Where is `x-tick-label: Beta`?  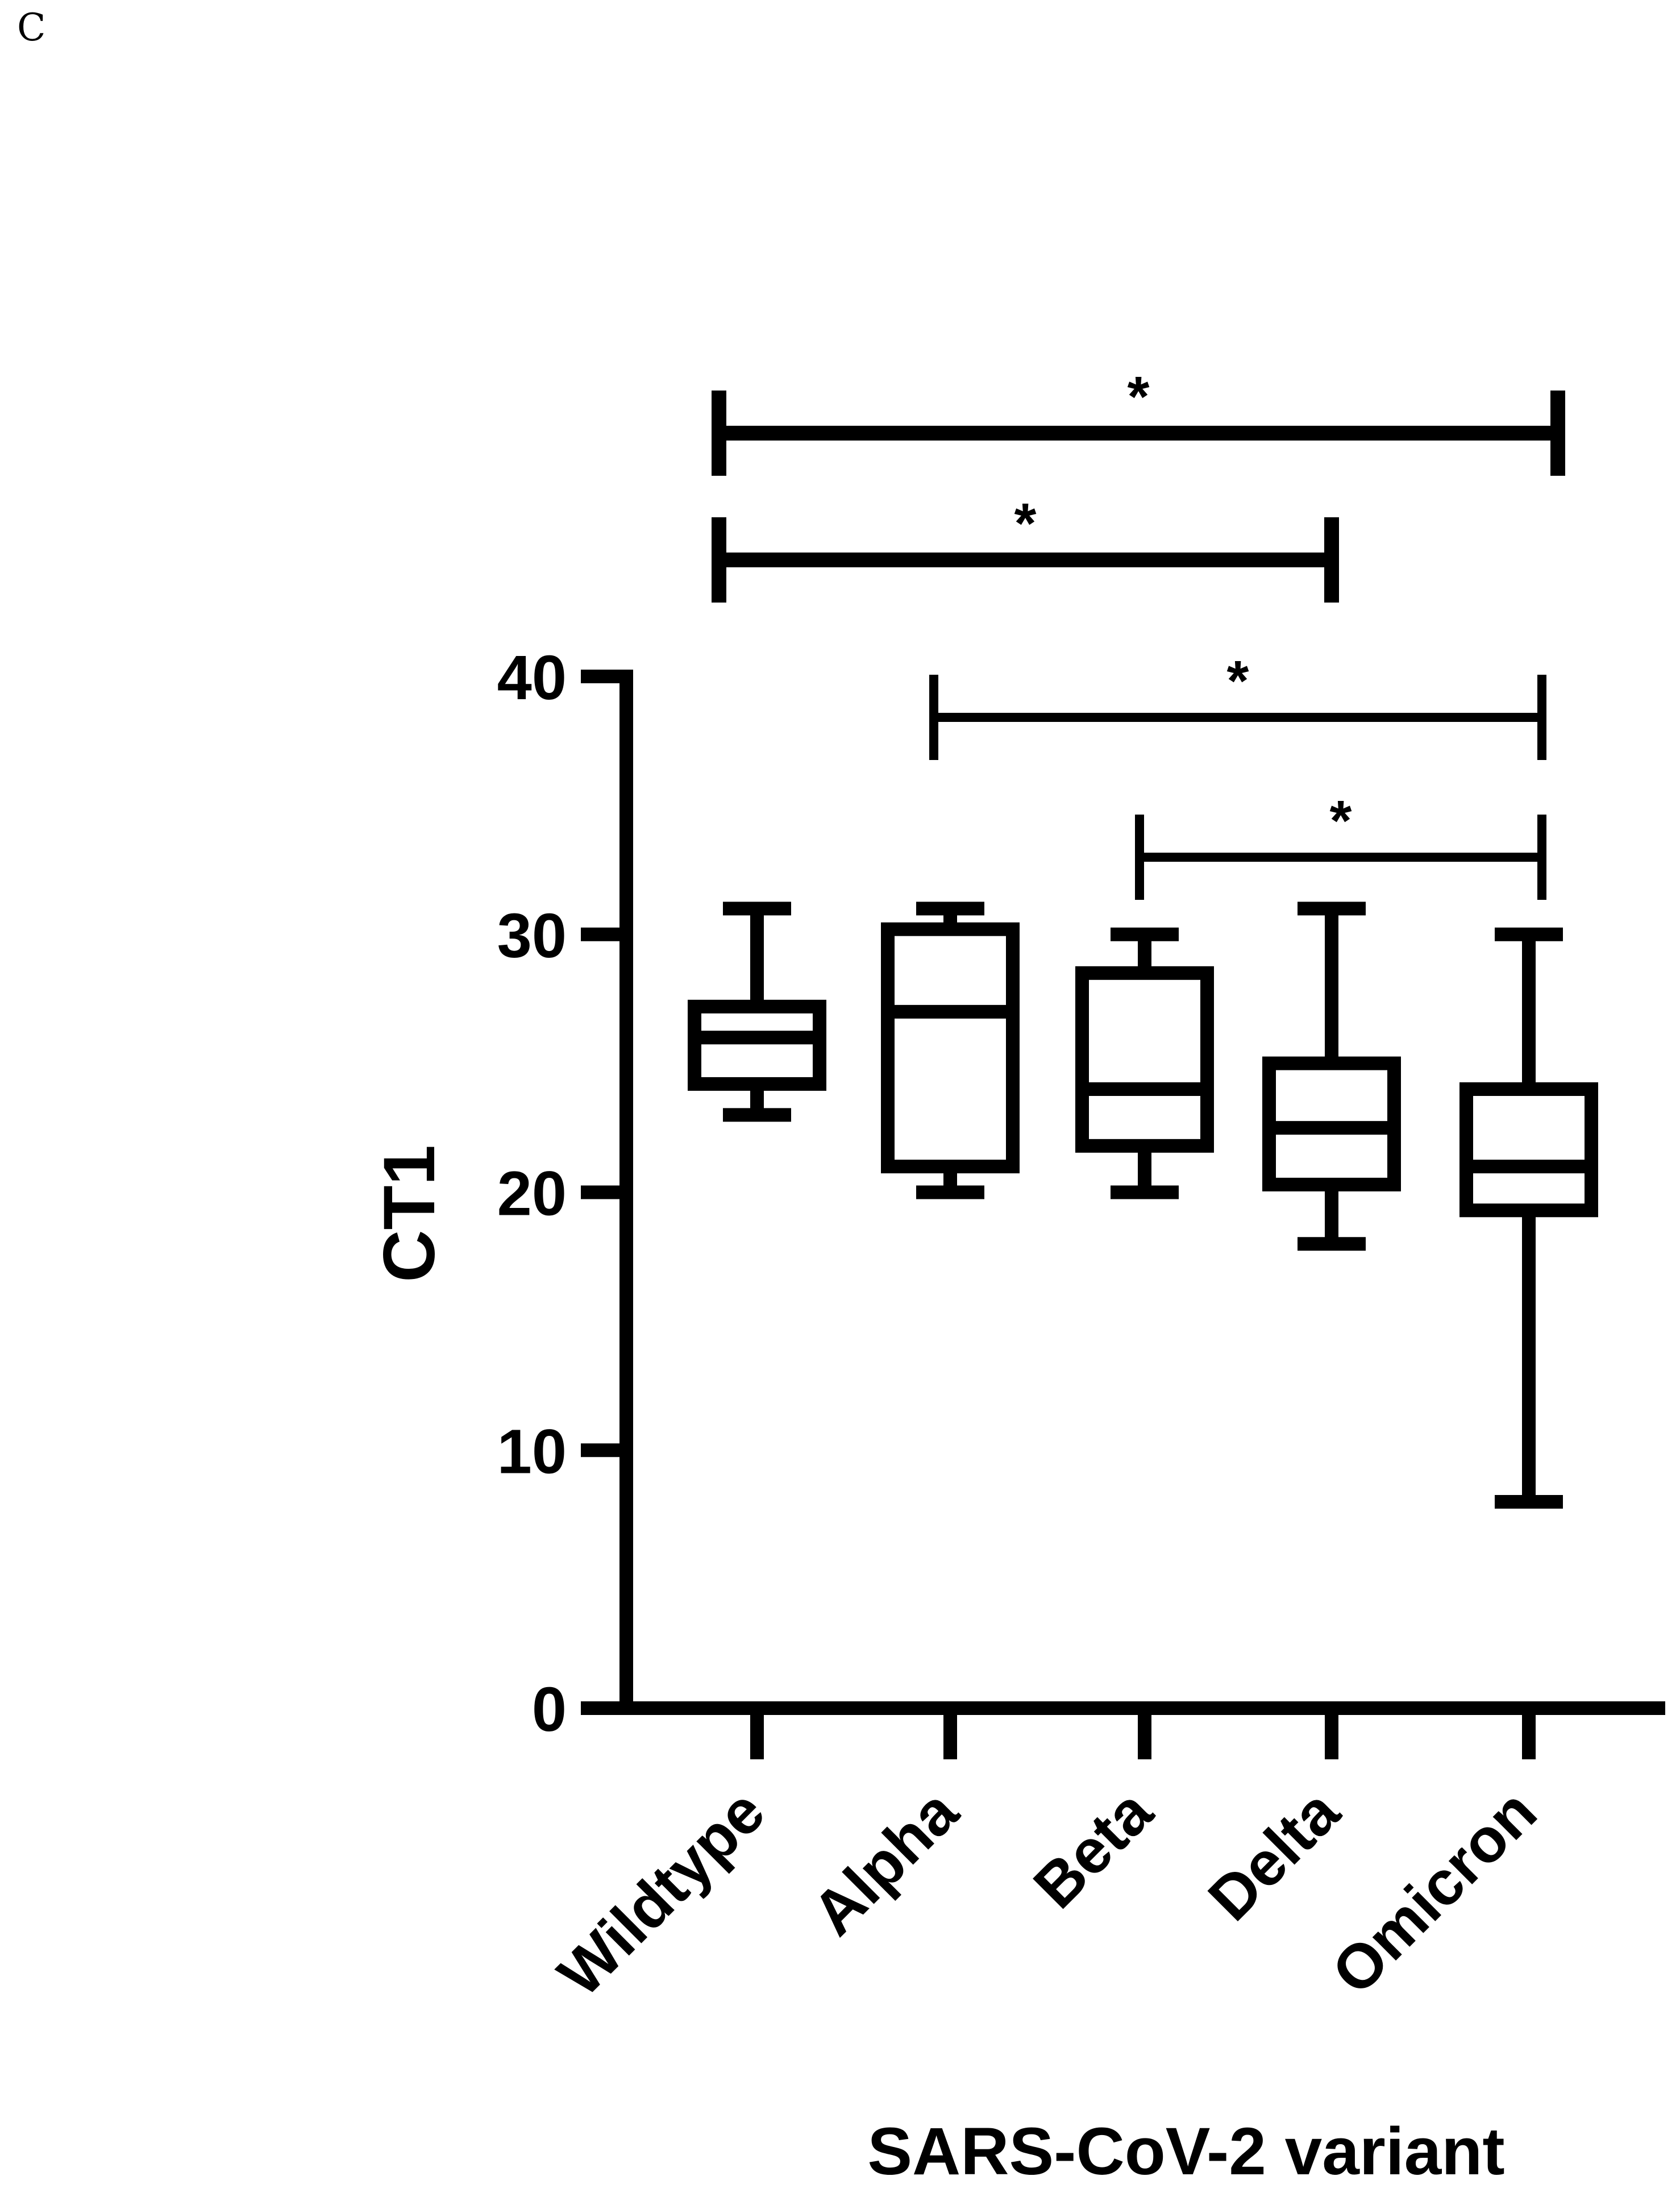 x-tick-label: Beta is located at coordinates (1093, 1848).